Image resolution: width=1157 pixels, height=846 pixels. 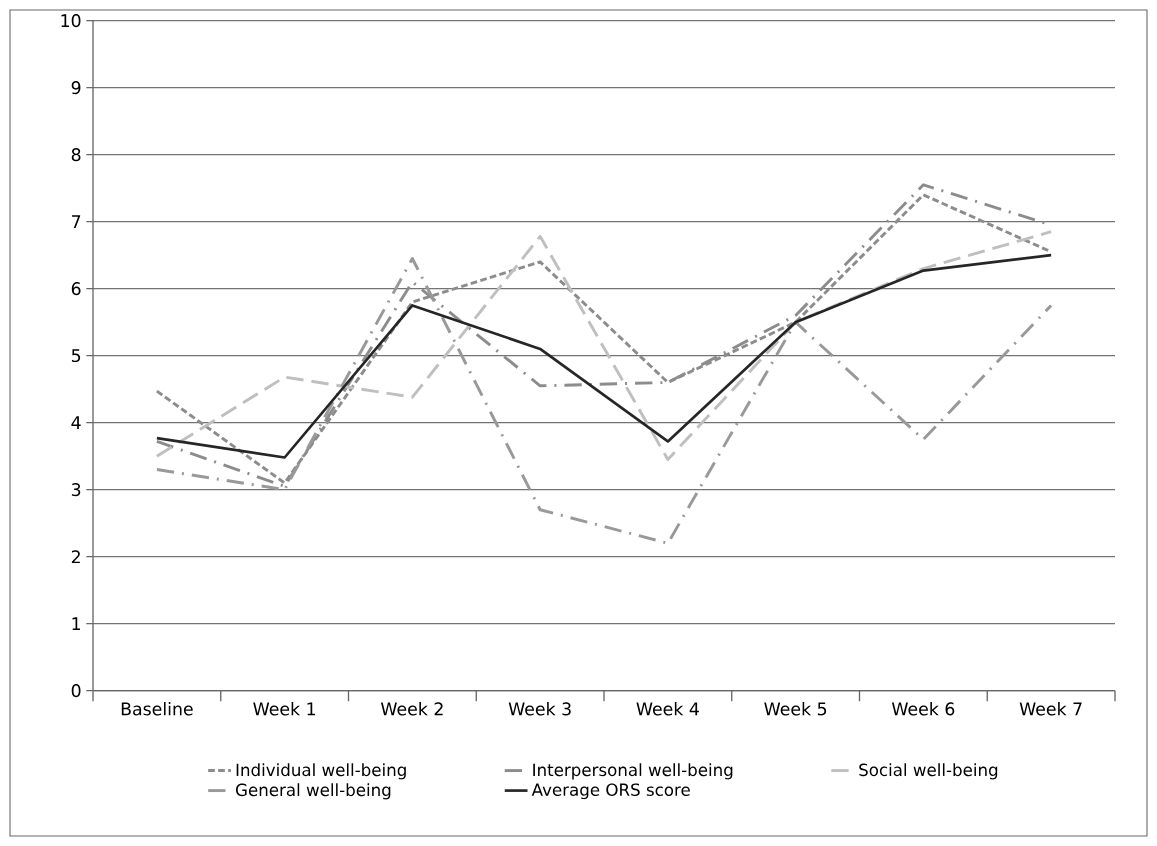 I want to click on y-tick-label: 0, so click(x=76, y=691).